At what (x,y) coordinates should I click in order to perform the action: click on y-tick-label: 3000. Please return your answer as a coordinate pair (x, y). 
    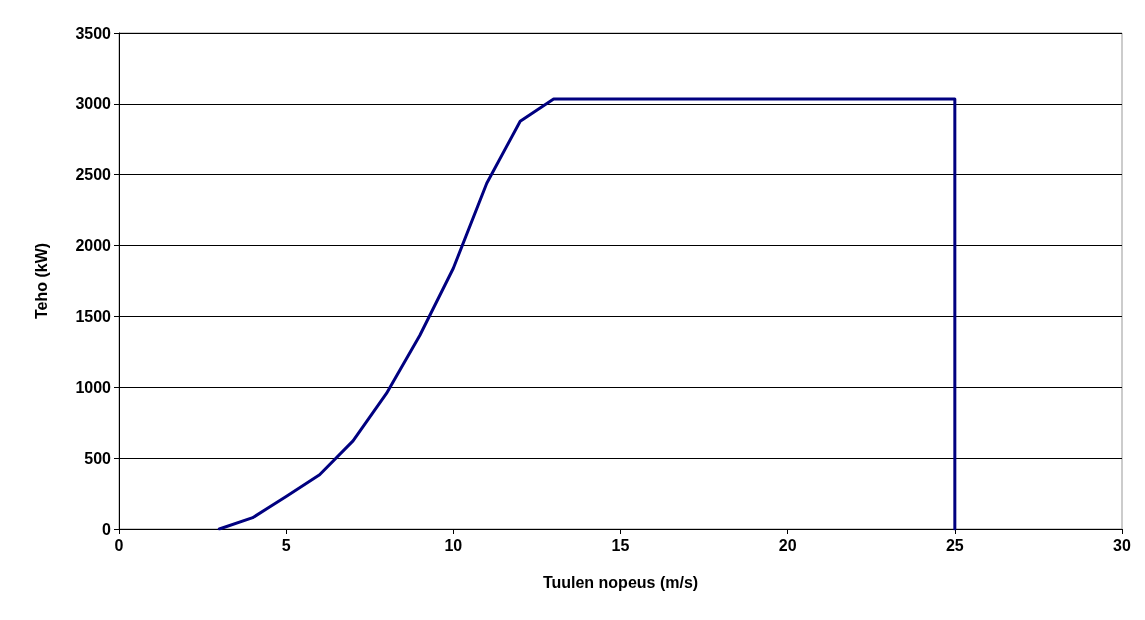
    Looking at the image, I should click on (93, 104).